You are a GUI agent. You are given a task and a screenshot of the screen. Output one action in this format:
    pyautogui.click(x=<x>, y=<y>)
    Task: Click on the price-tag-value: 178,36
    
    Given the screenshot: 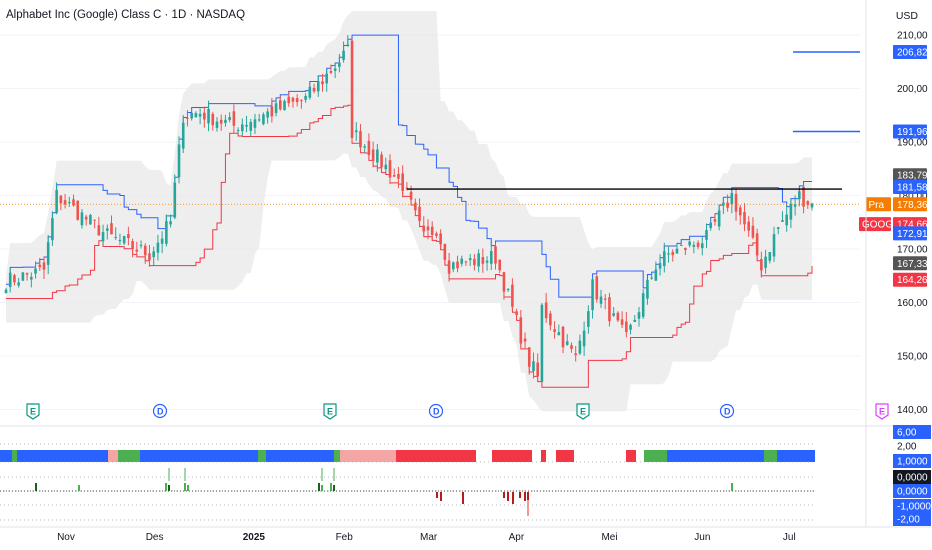 What is the action you would take?
    pyautogui.click(x=912, y=205)
    